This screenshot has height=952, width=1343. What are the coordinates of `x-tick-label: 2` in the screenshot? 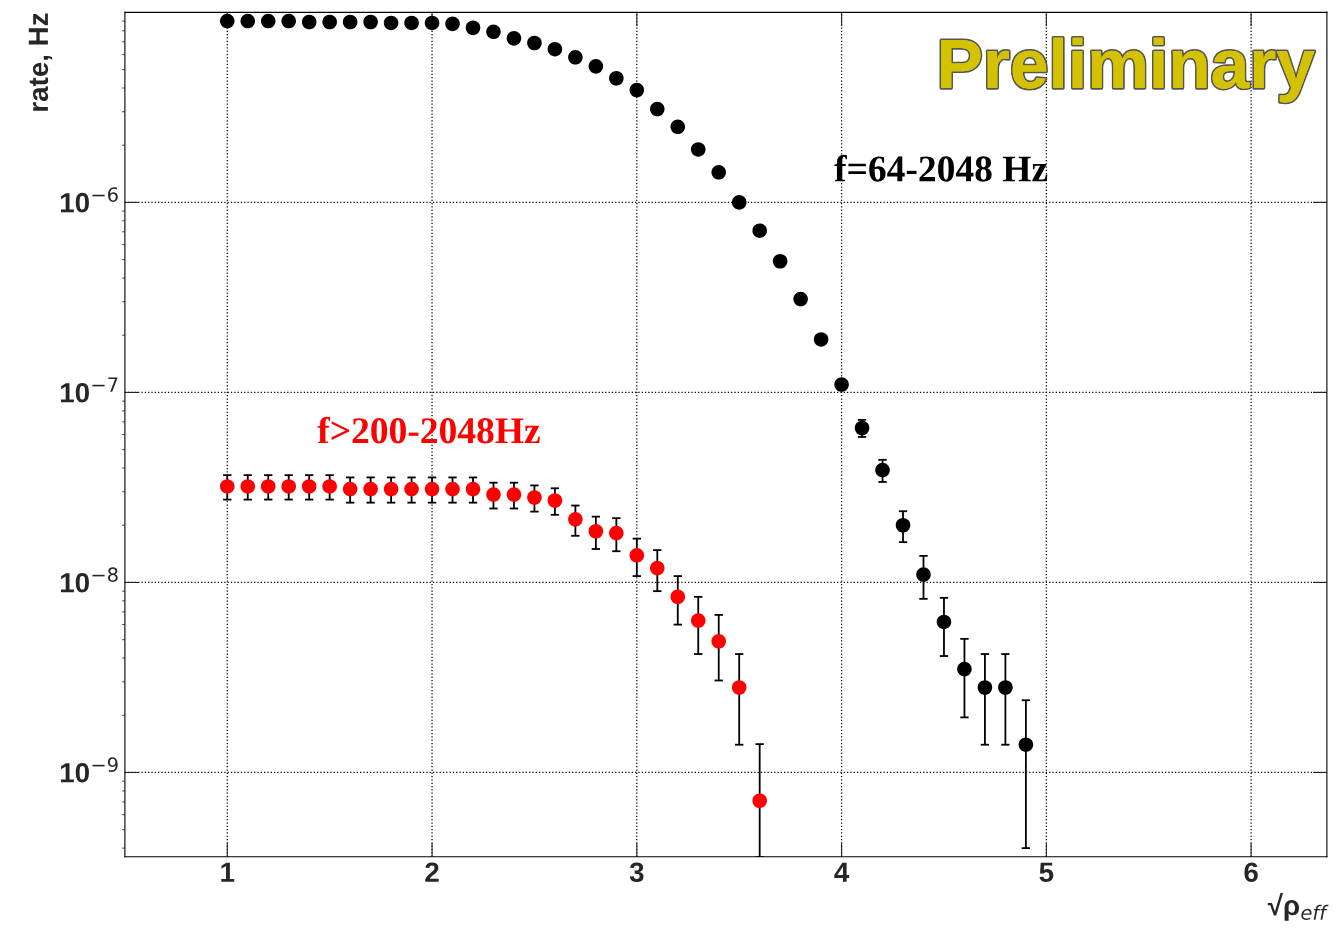 It's located at (432, 872).